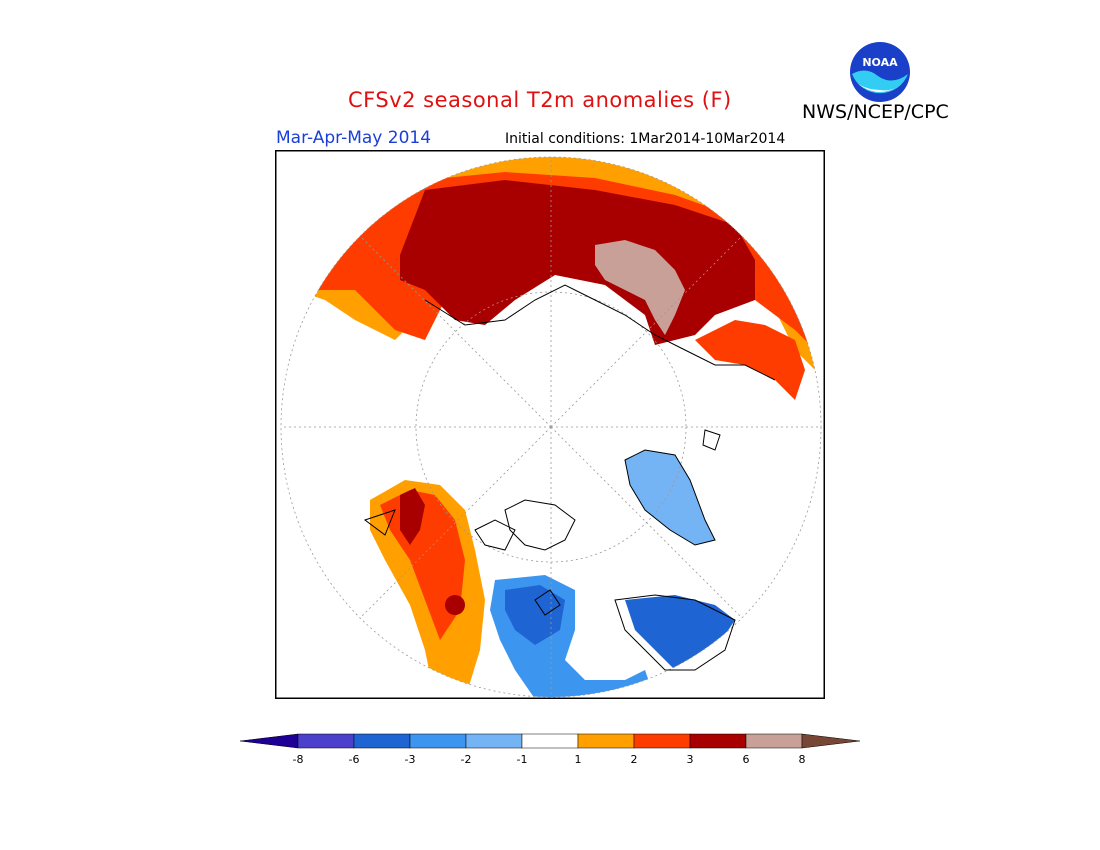  I want to click on initial-conditions: Initial conditions: 1Mar2014-10Mar2014, so click(645, 139).